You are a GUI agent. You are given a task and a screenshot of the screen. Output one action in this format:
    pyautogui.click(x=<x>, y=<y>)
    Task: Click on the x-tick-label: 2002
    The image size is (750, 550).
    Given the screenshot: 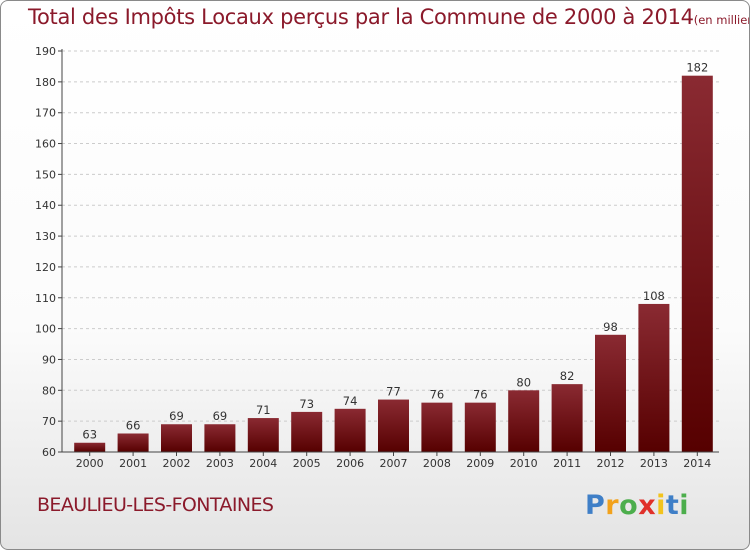 What is the action you would take?
    pyautogui.click(x=177, y=463)
    